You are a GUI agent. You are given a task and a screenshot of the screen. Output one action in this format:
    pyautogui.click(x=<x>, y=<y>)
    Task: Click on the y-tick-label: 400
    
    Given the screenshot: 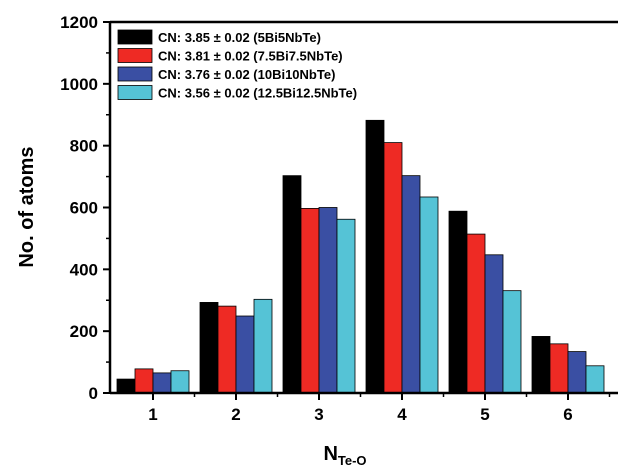 What is the action you would take?
    pyautogui.click(x=84, y=269)
    